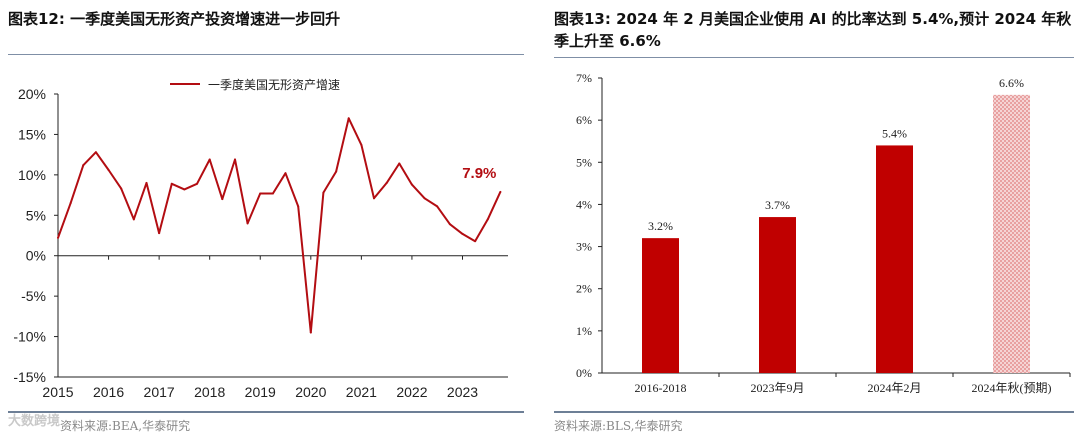 This screenshot has height=441, width=1080. Describe the element at coordinates (266, 54) in the screenshot. I see `left-title-rule` at that location.